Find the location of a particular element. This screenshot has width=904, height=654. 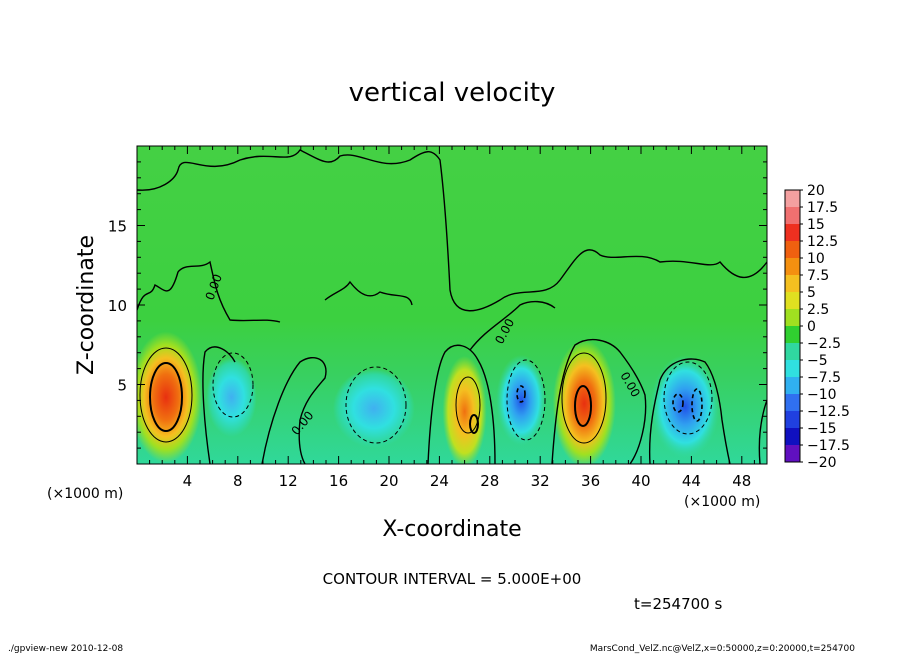

colorbar-label: −15 is located at coordinates (822, 429).